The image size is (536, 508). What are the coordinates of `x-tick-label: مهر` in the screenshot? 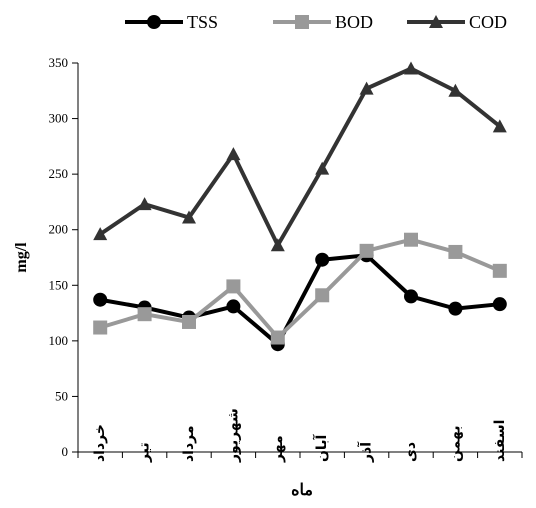 It's located at (278, 449).